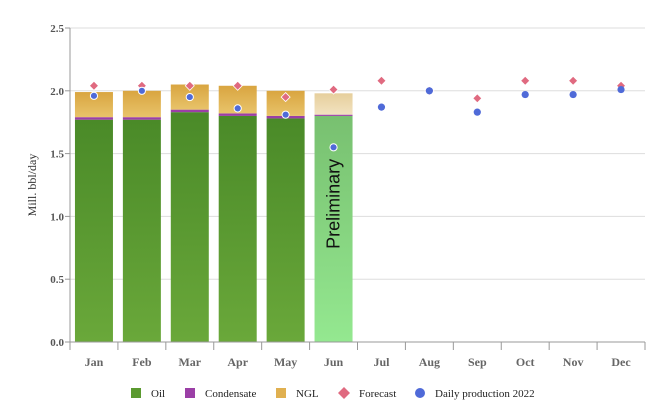 This screenshot has height=400, width=657. I want to click on x-tick-label: Apr, so click(237, 362).